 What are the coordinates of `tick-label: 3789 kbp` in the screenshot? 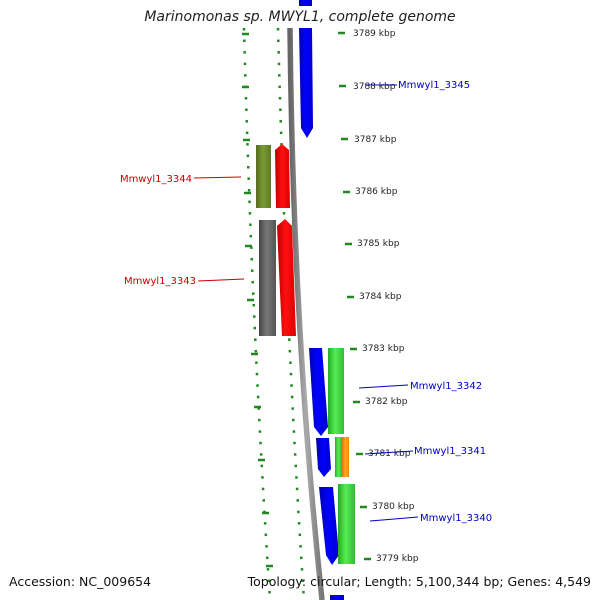 It's located at (374, 34).